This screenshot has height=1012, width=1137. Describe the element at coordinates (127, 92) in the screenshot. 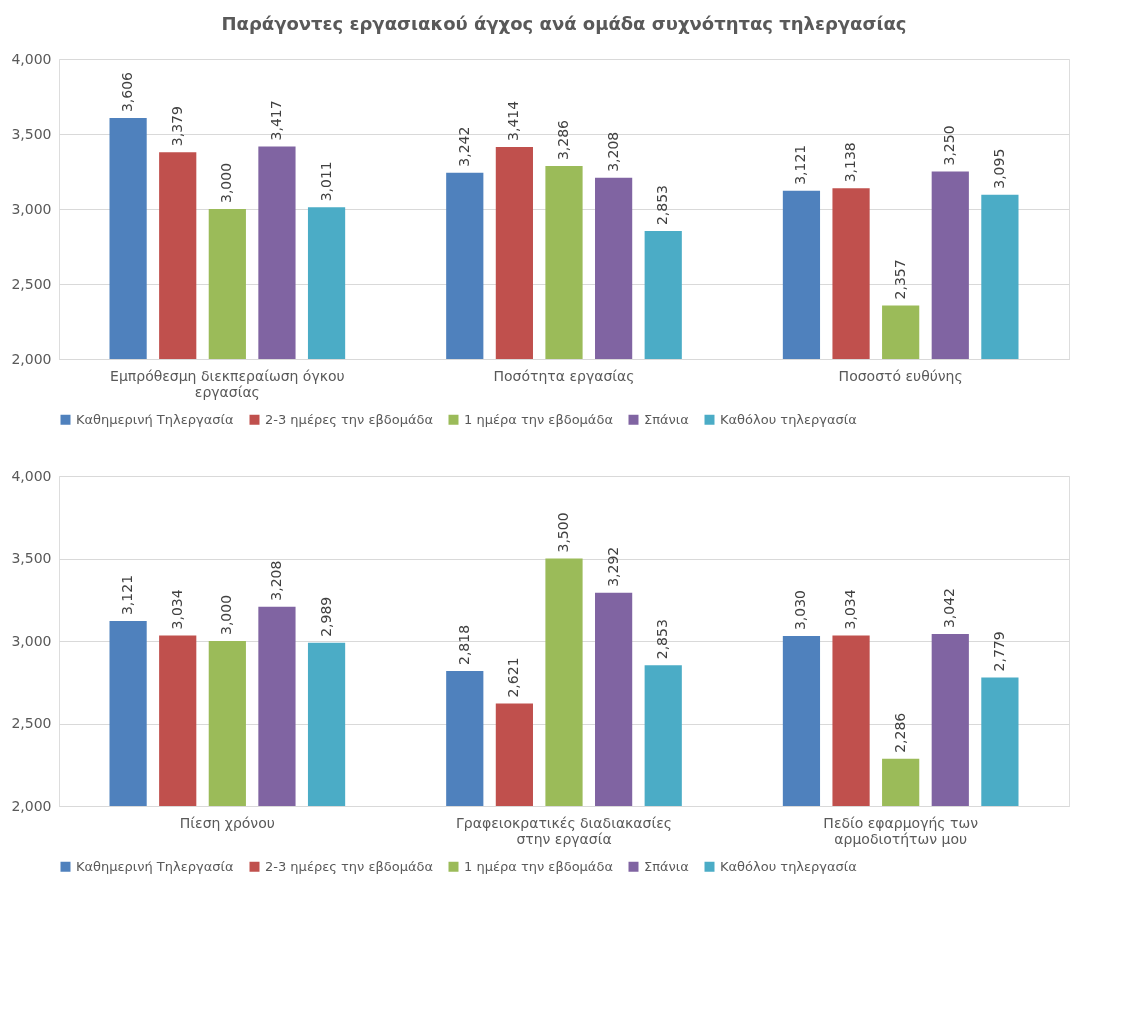

I see `data-label: 3,606` at that location.